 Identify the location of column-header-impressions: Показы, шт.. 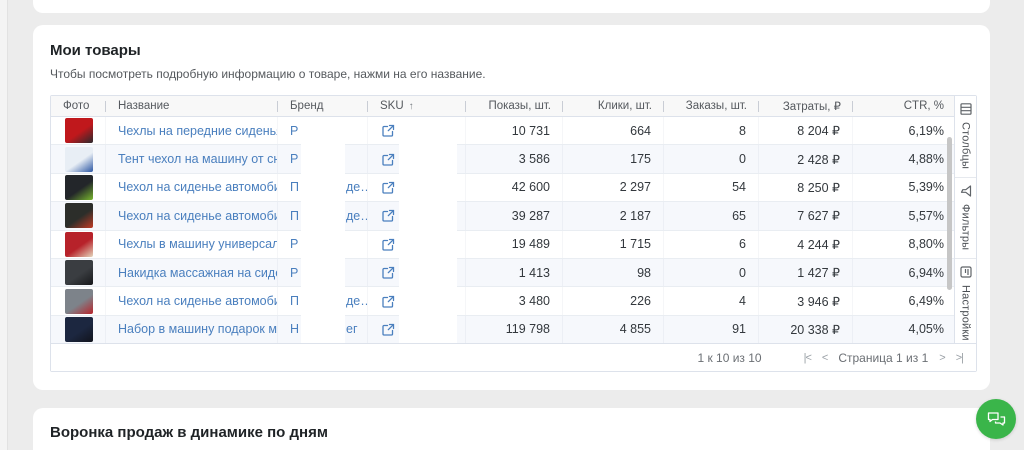
(514, 106).